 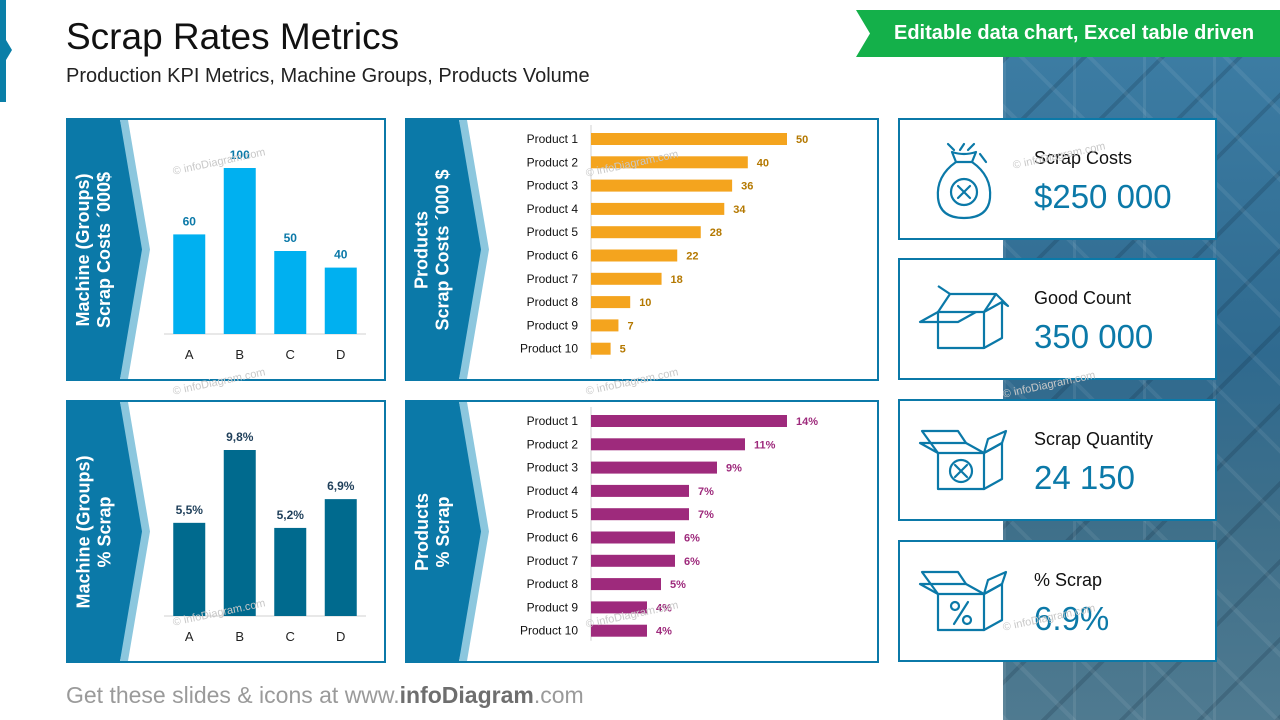 What do you see at coordinates (765, 445) in the screenshot?
I see `data-label: 11%` at bounding box center [765, 445].